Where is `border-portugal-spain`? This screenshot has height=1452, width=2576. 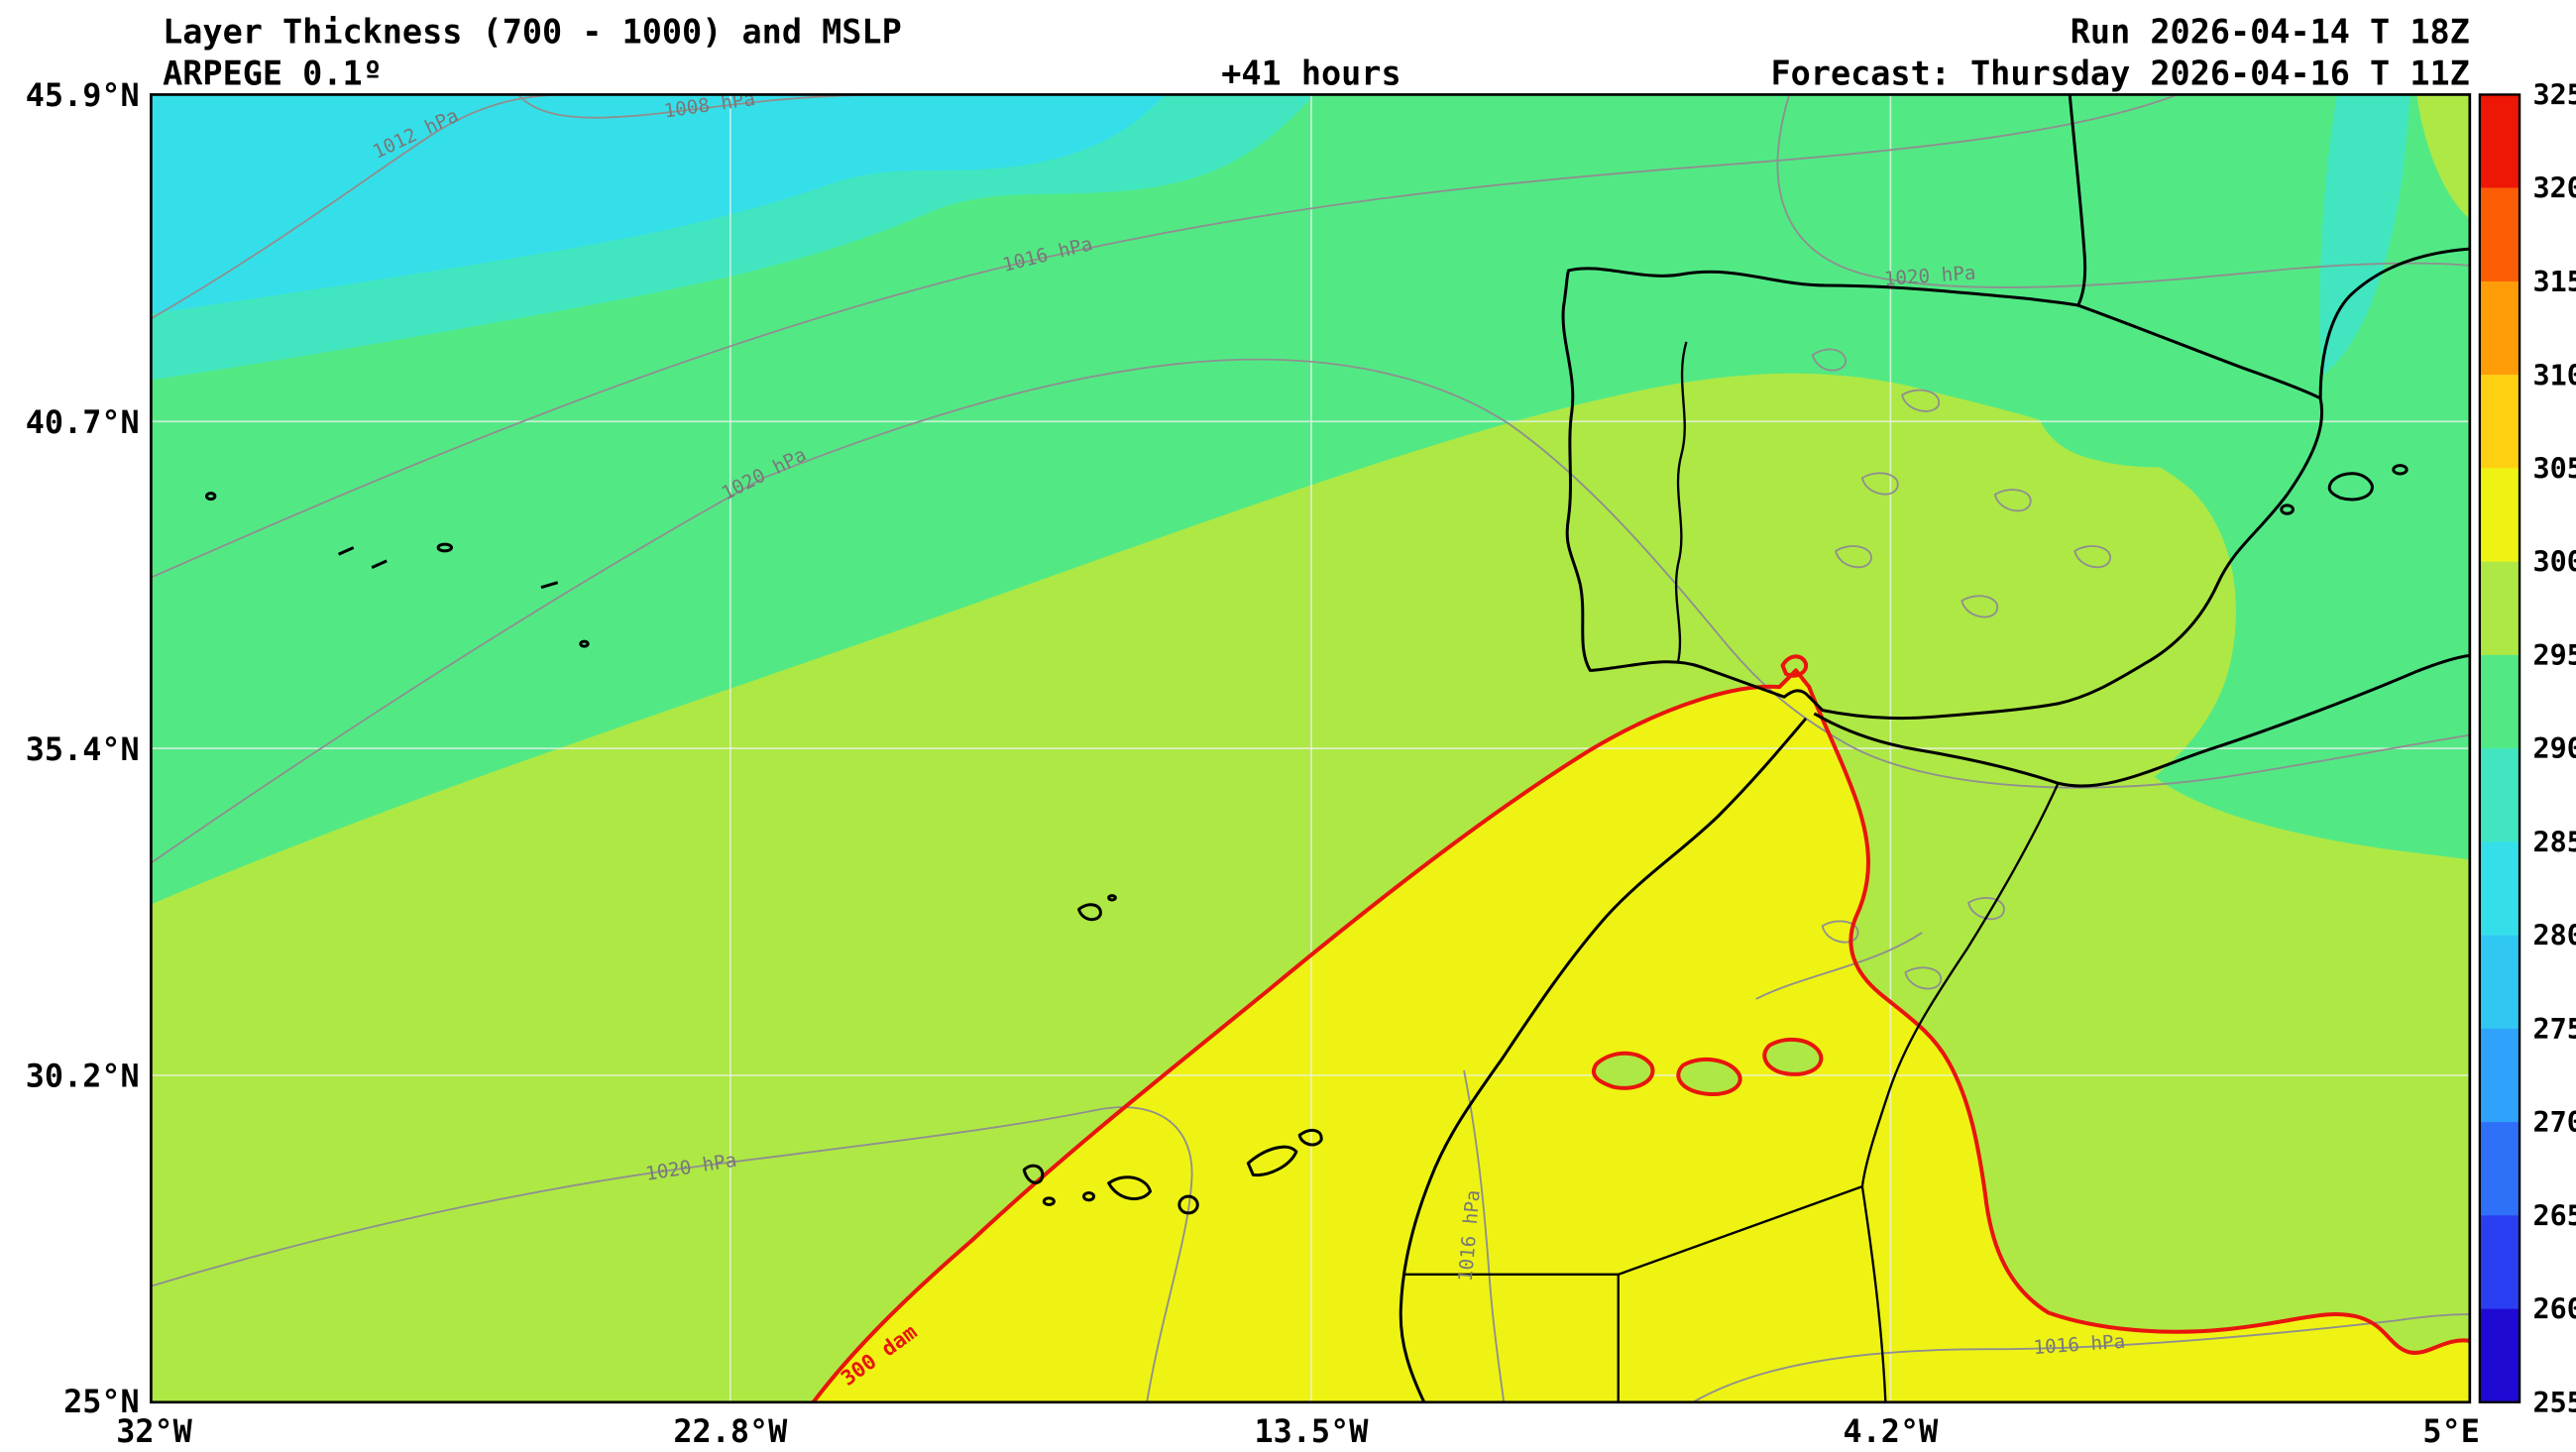 border-portugal-spain is located at coordinates (1681, 502).